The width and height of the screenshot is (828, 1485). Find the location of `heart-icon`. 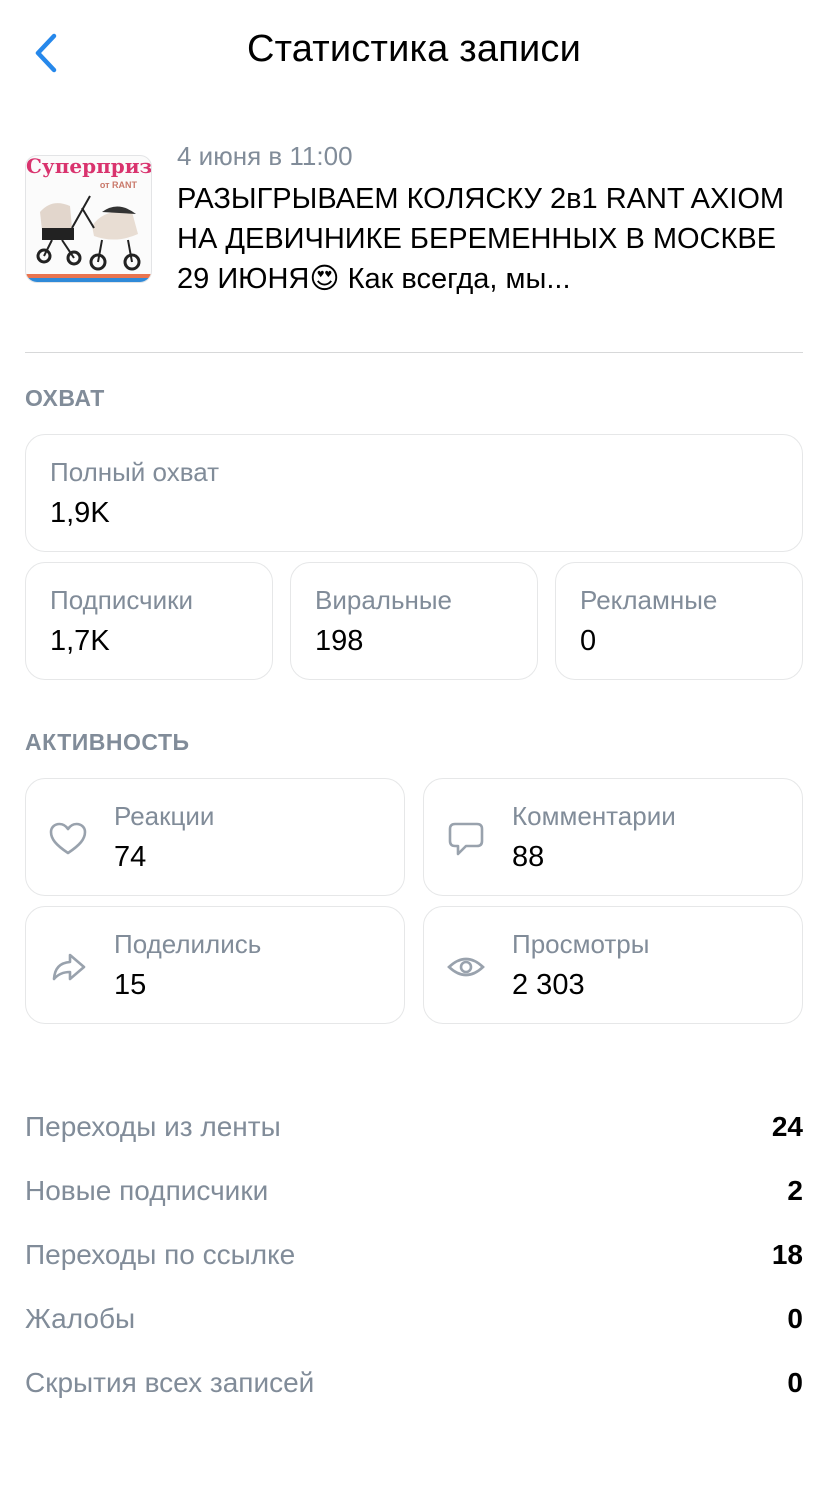

heart-icon is located at coordinates (68, 838).